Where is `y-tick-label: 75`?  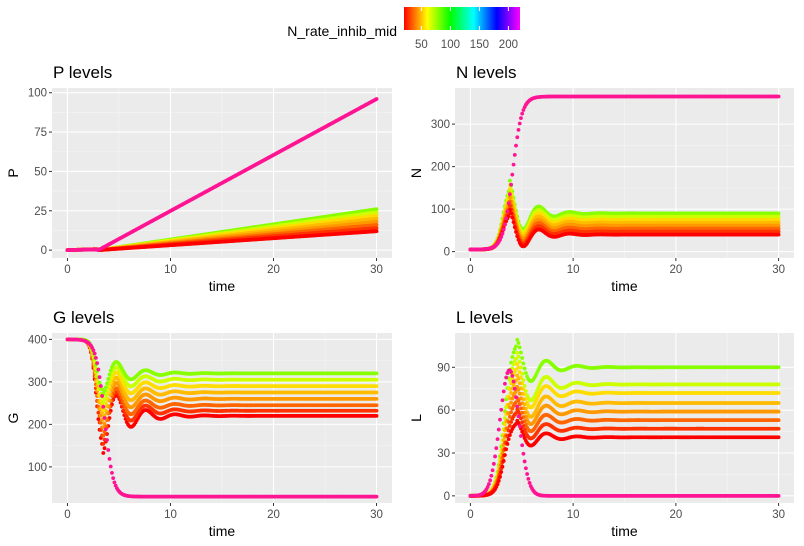
y-tick-label: 75 is located at coordinates (40, 133).